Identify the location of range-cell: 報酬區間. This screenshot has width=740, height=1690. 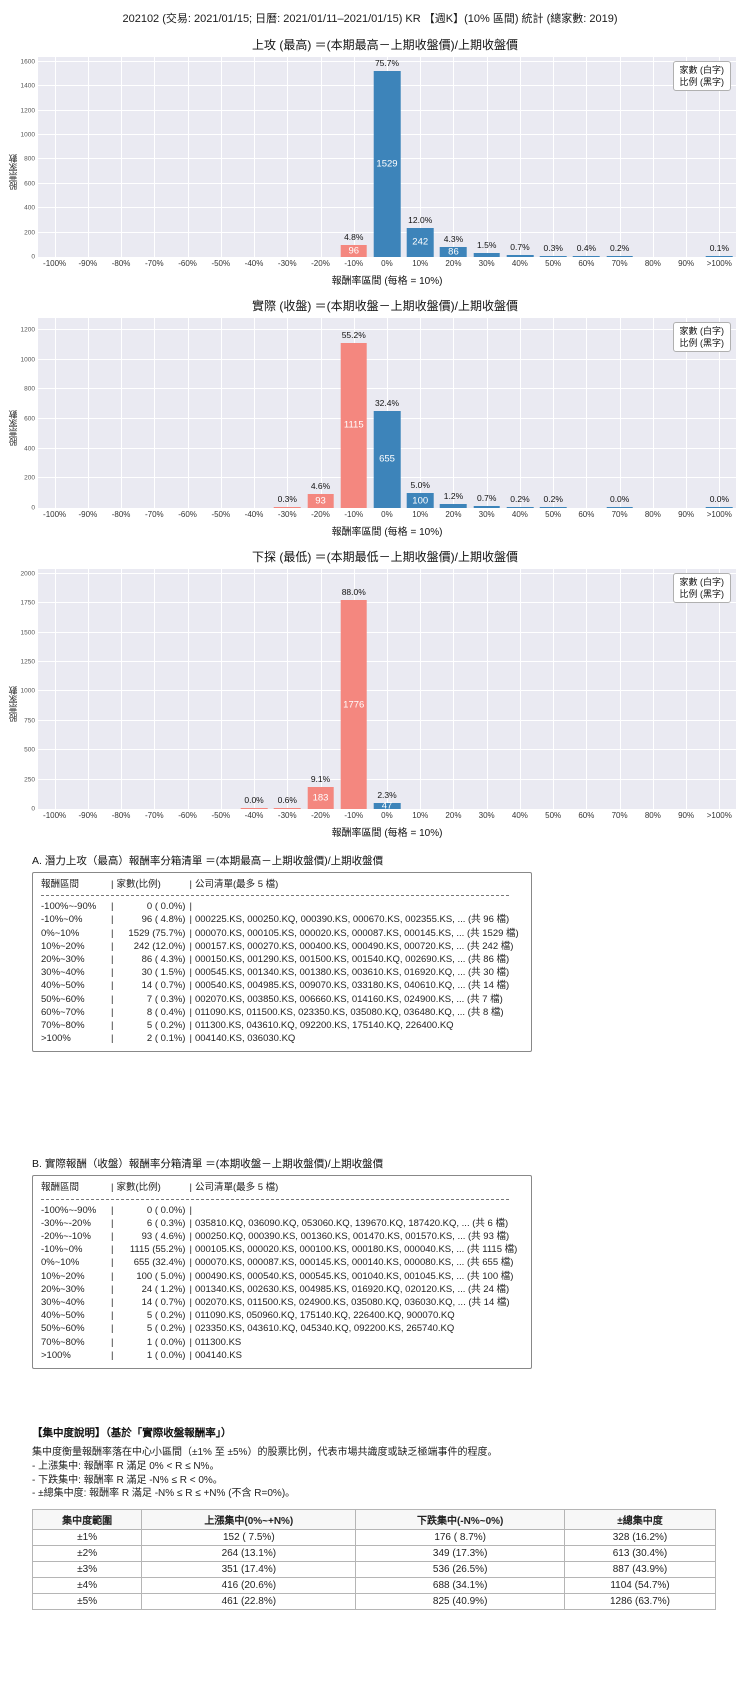
(60, 1188).